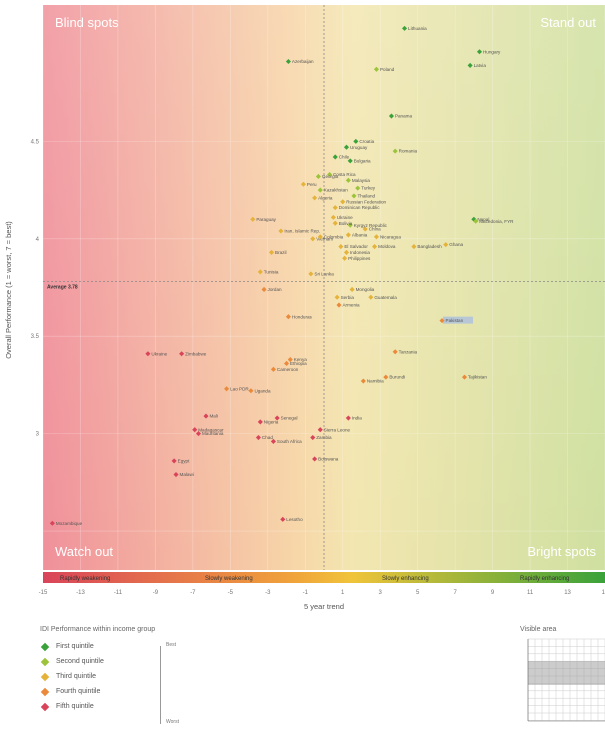 The width and height of the screenshot is (605, 734). I want to click on data-point: Madagascar, so click(208, 429).